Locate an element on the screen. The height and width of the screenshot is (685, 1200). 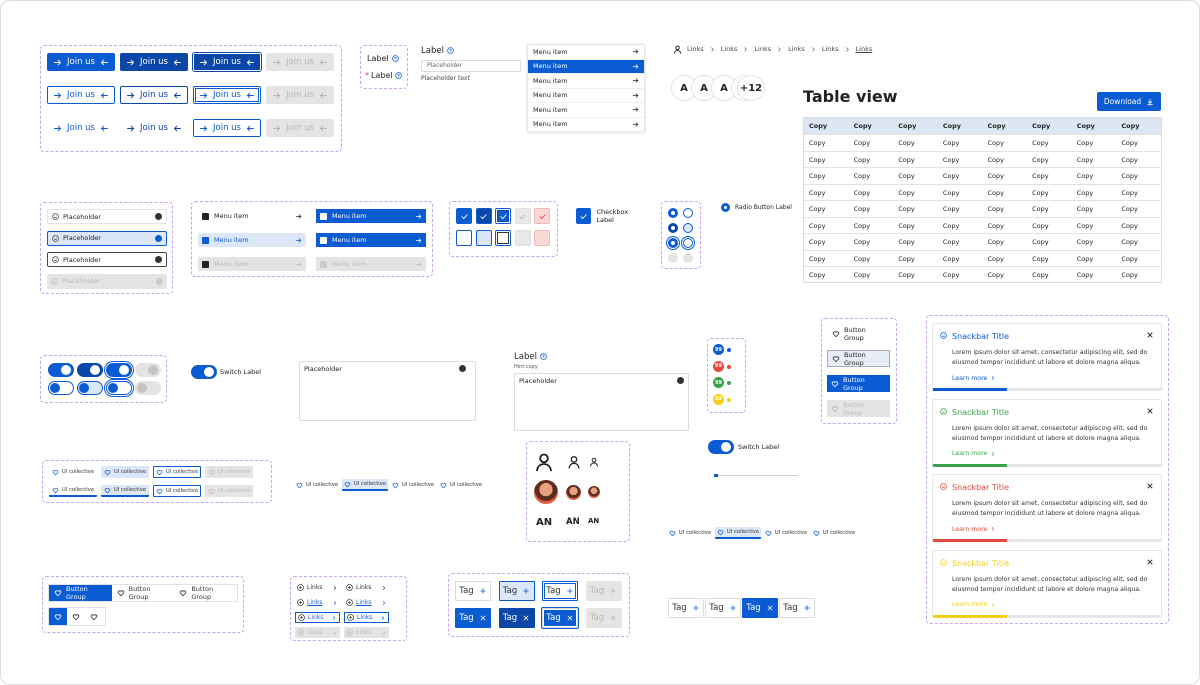
tag-label: Tag is located at coordinates (553, 618).